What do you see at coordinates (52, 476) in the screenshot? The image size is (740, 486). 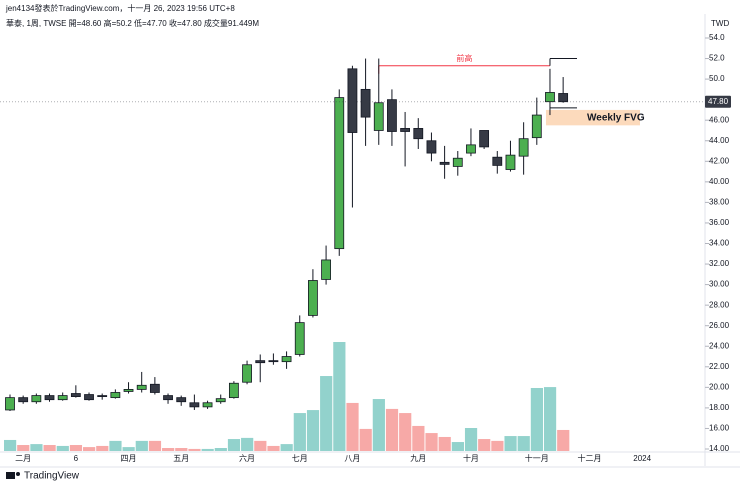 I see `brand: TradingView` at bounding box center [52, 476].